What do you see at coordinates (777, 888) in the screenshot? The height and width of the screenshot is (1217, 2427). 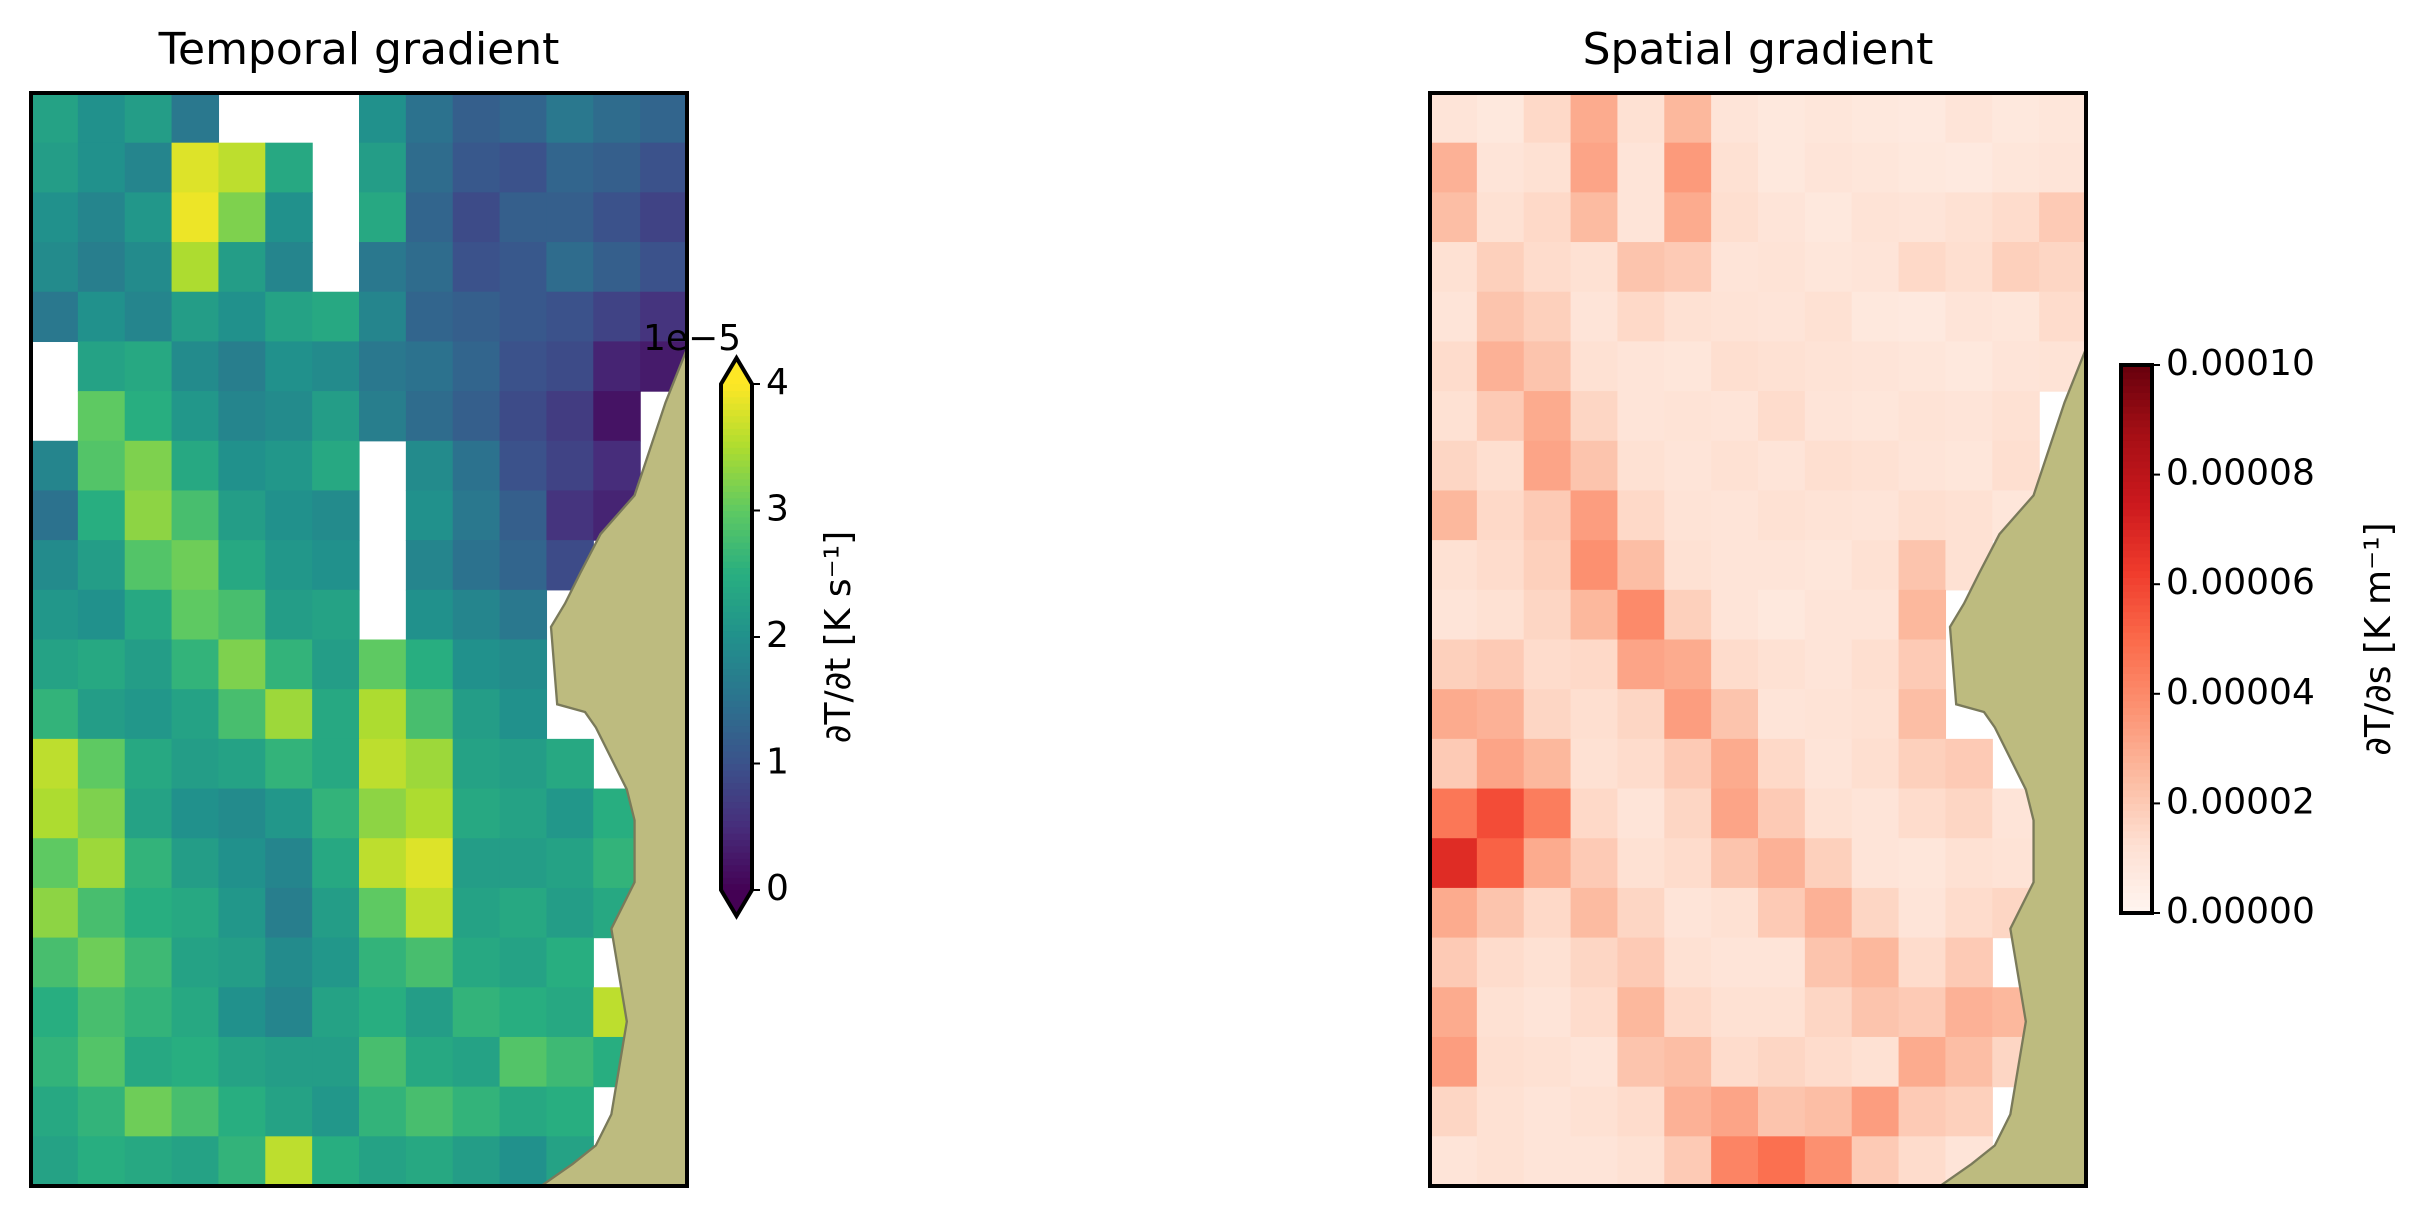 I see `colorbar-tick-label: 0` at bounding box center [777, 888].